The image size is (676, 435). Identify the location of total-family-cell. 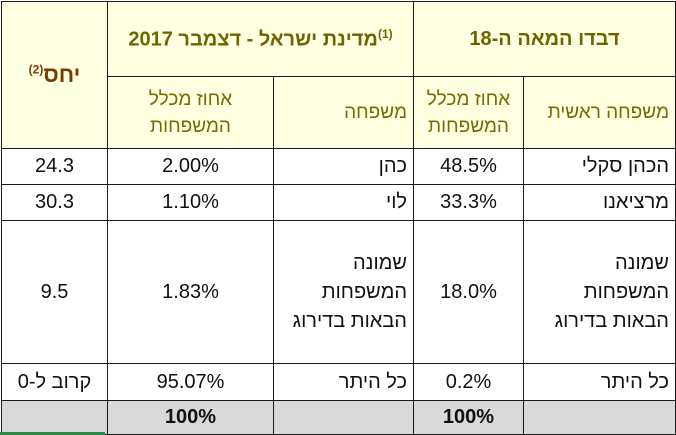
(343, 417).